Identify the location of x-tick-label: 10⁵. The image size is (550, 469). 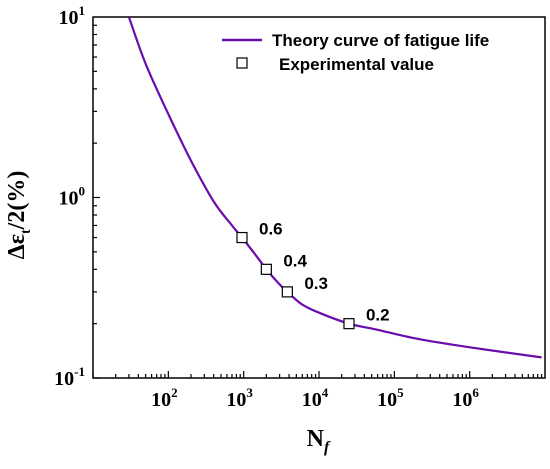
(390, 398).